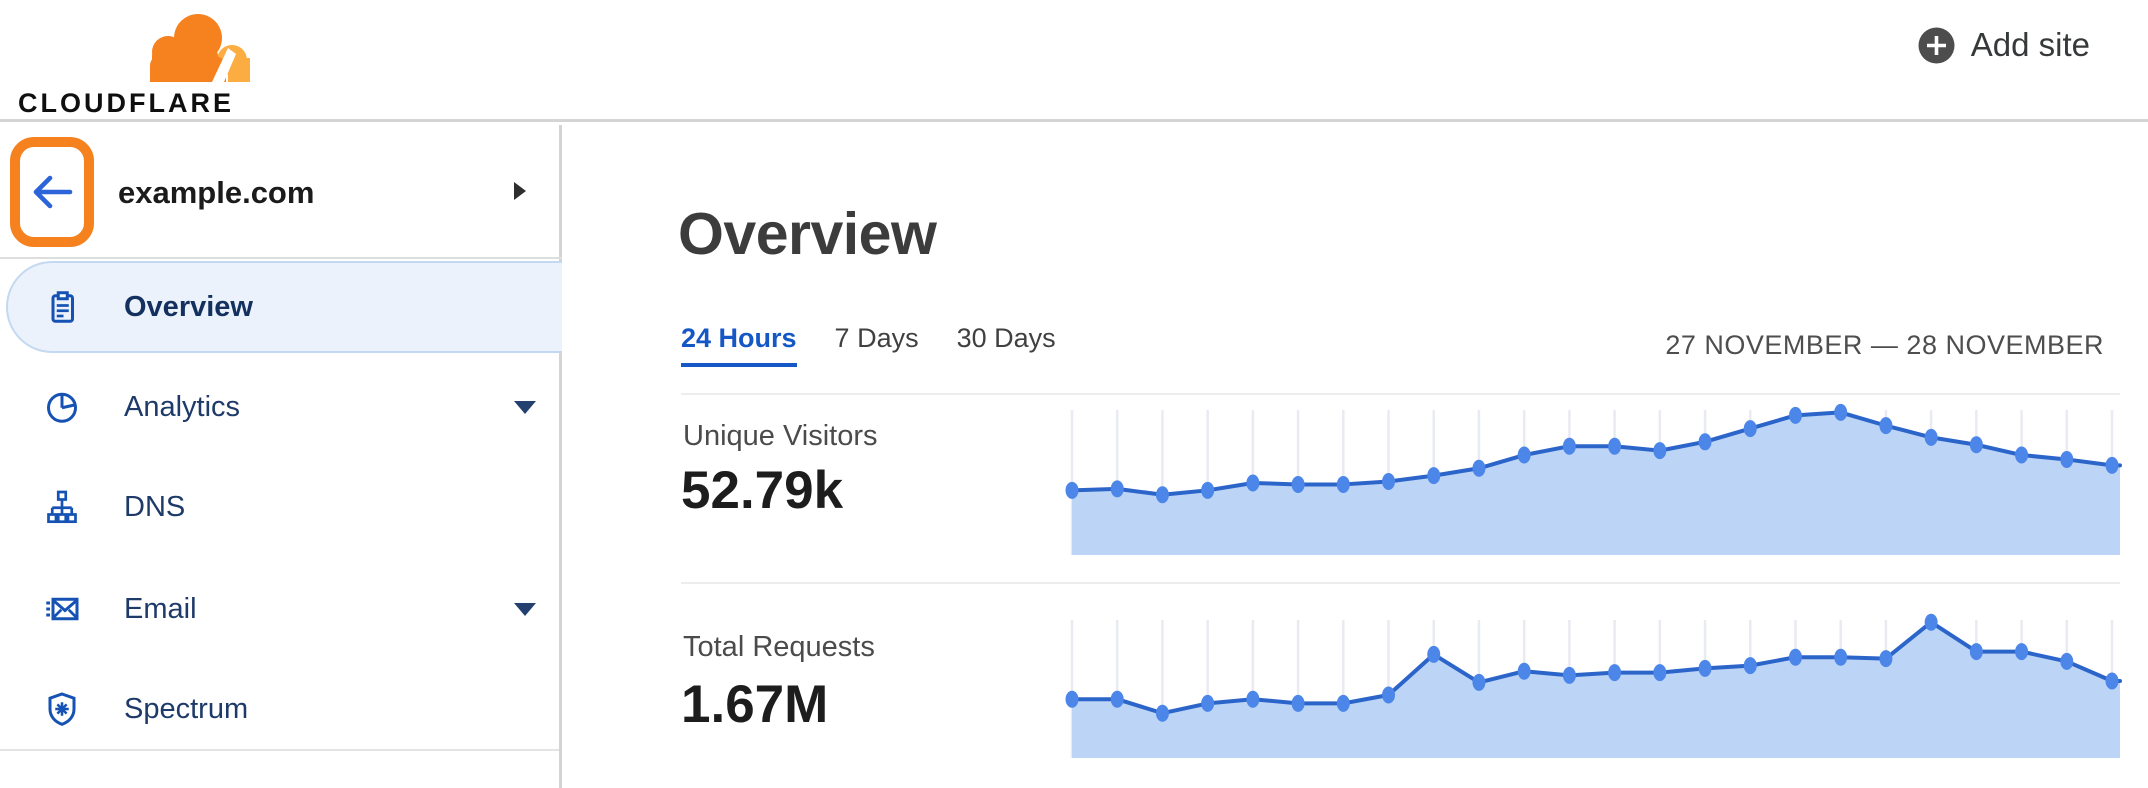 The width and height of the screenshot is (2148, 788). Describe the element at coordinates (62, 609) in the screenshot. I see `email-icon` at that location.